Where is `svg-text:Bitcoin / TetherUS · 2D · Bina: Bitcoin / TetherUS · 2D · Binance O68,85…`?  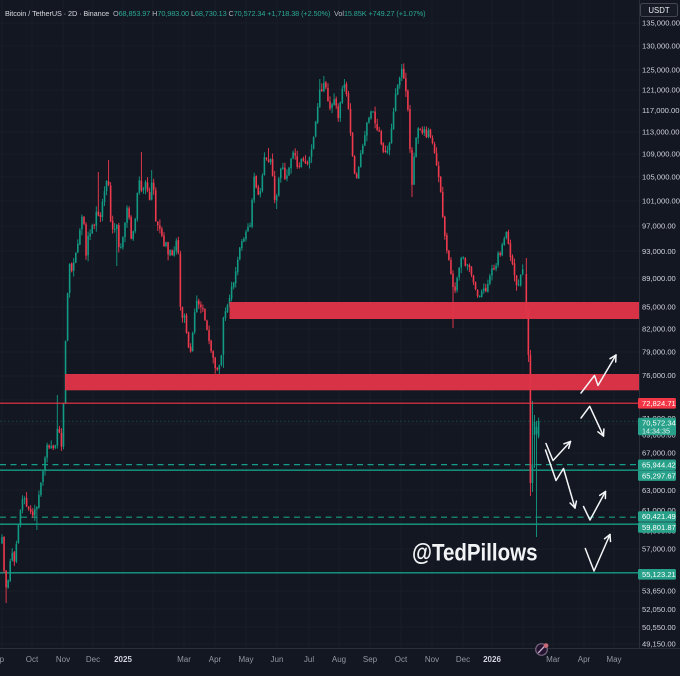
svg-text:Bitcoin / TetherUS · 2D · Bina: Bitcoin / TetherUS · 2D · Binance O68,85… is located at coordinates (215, 13).